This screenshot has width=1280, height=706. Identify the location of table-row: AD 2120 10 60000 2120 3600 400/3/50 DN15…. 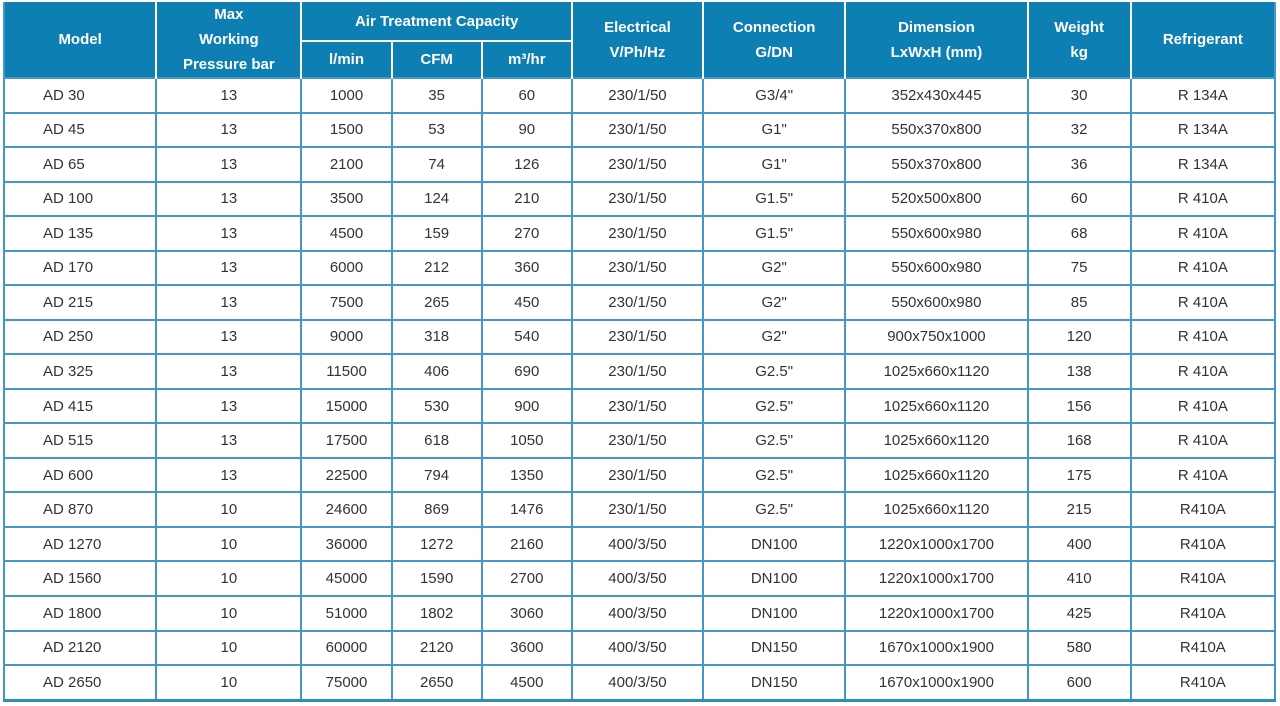
(639, 648).